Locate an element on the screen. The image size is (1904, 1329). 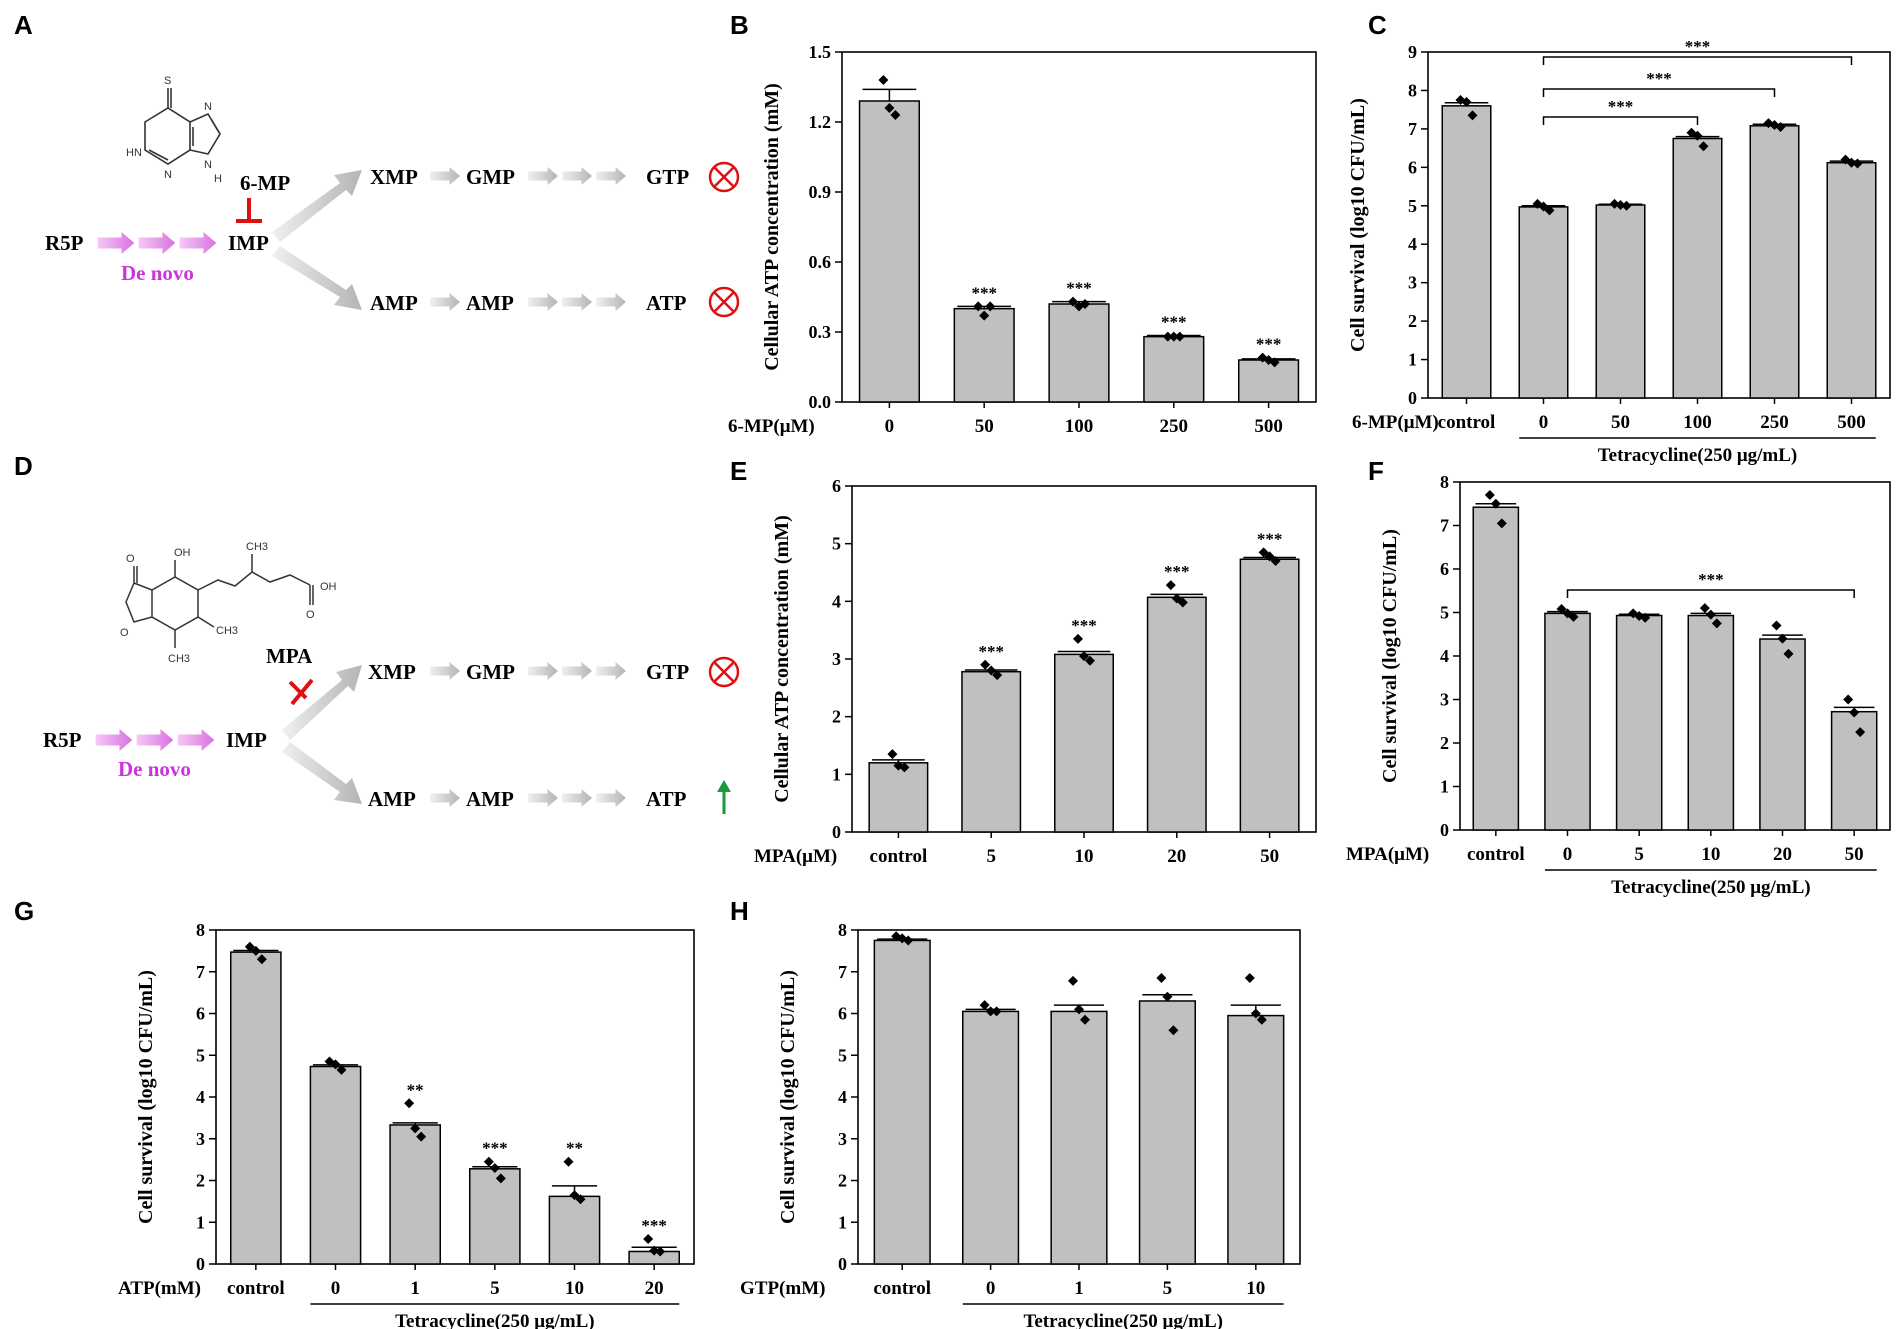
denovo-arrows-icon is located at coordinates (157, 243).